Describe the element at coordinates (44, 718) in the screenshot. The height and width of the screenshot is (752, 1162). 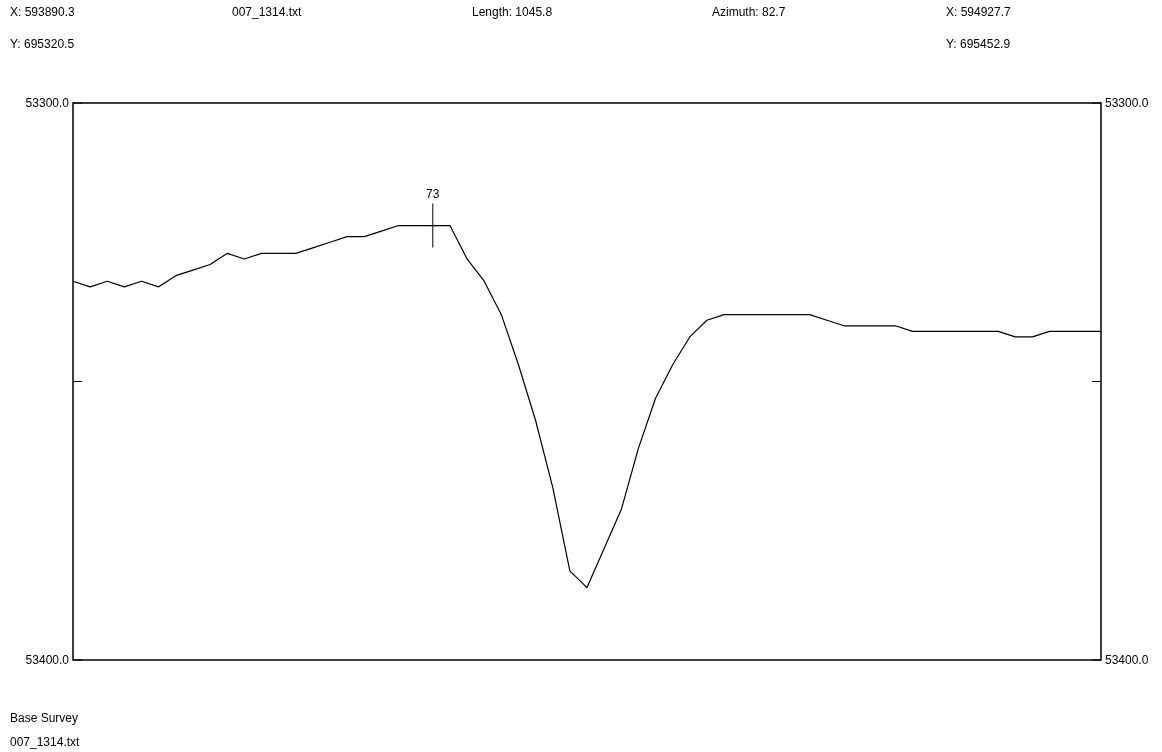
I see `text: Base Survey` at that location.